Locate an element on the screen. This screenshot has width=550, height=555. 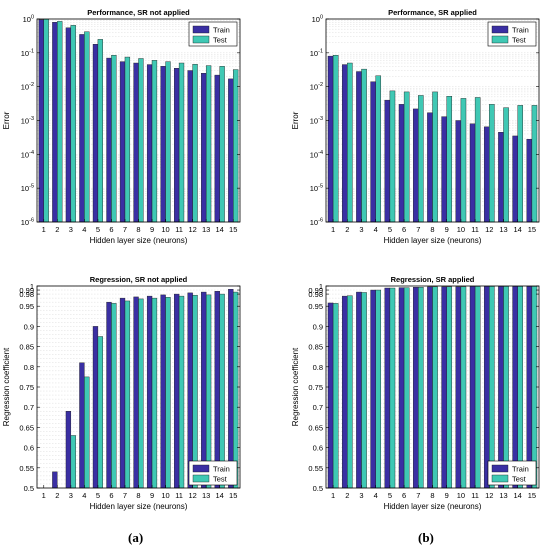
y-axis-label: Regression coefficient is located at coordinates (6, 386).